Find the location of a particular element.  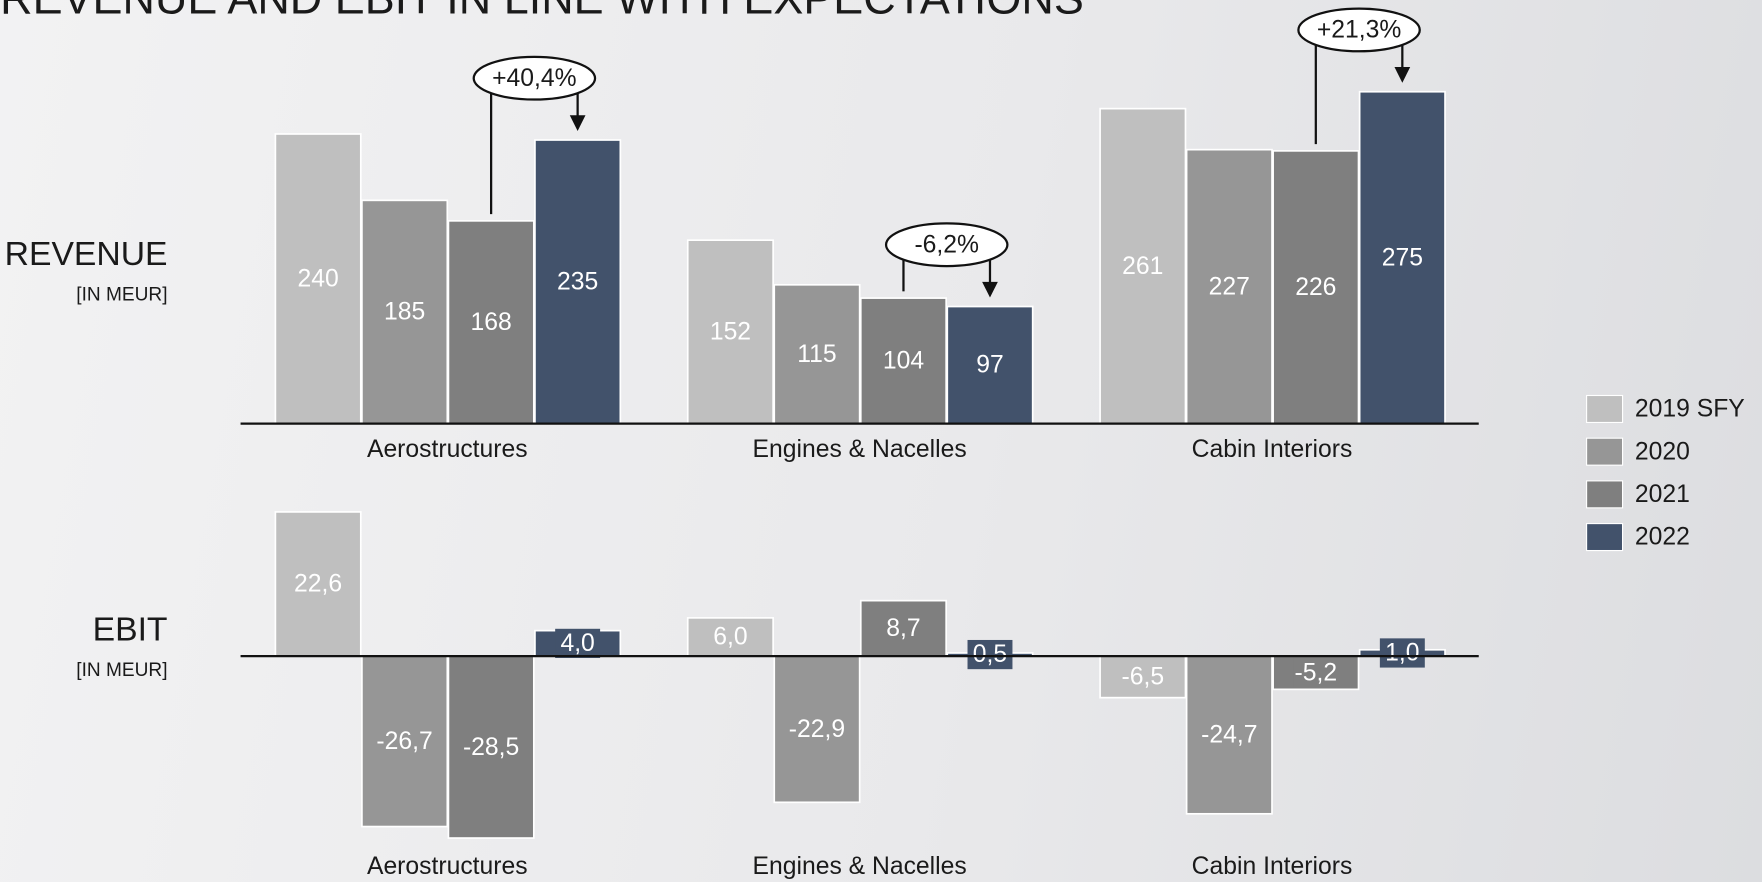

legend-label: 2020 is located at coordinates (1662, 451).